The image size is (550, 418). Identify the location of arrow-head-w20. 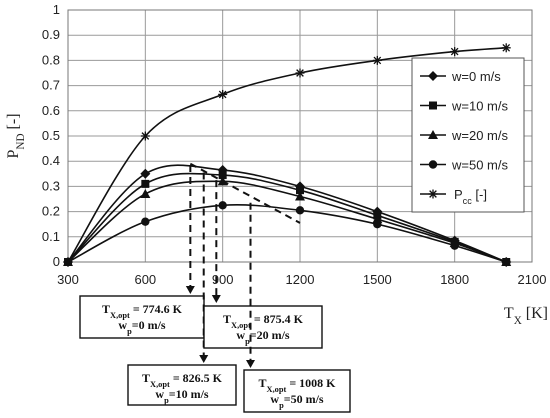
(216, 299).